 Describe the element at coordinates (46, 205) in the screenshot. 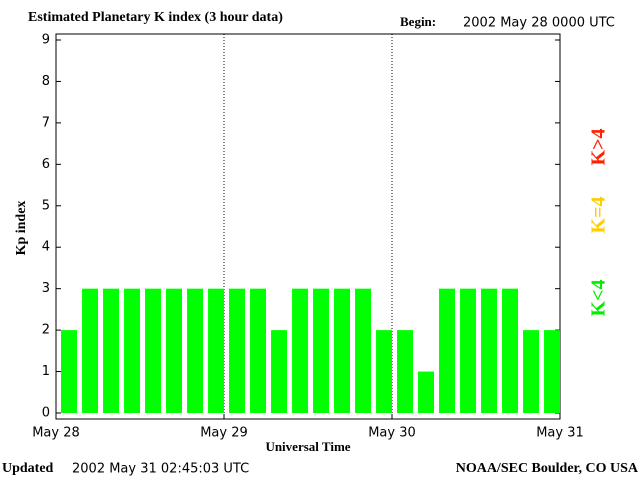

I see `y-tick-label: 5` at that location.